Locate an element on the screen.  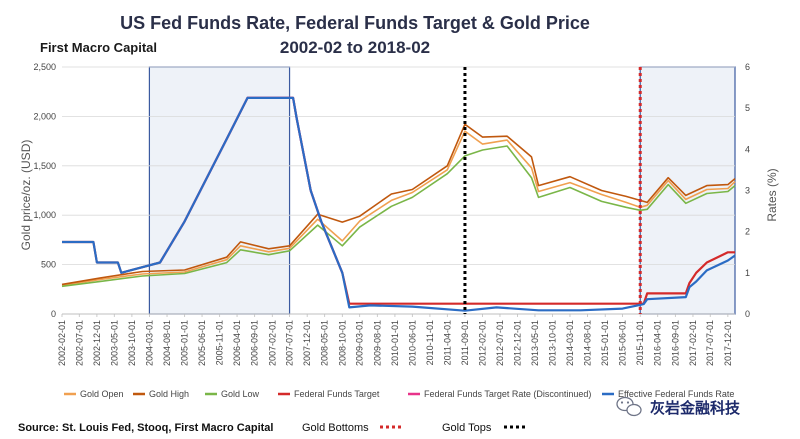
brand-name: First Macro Capital is located at coordinates (98, 47).